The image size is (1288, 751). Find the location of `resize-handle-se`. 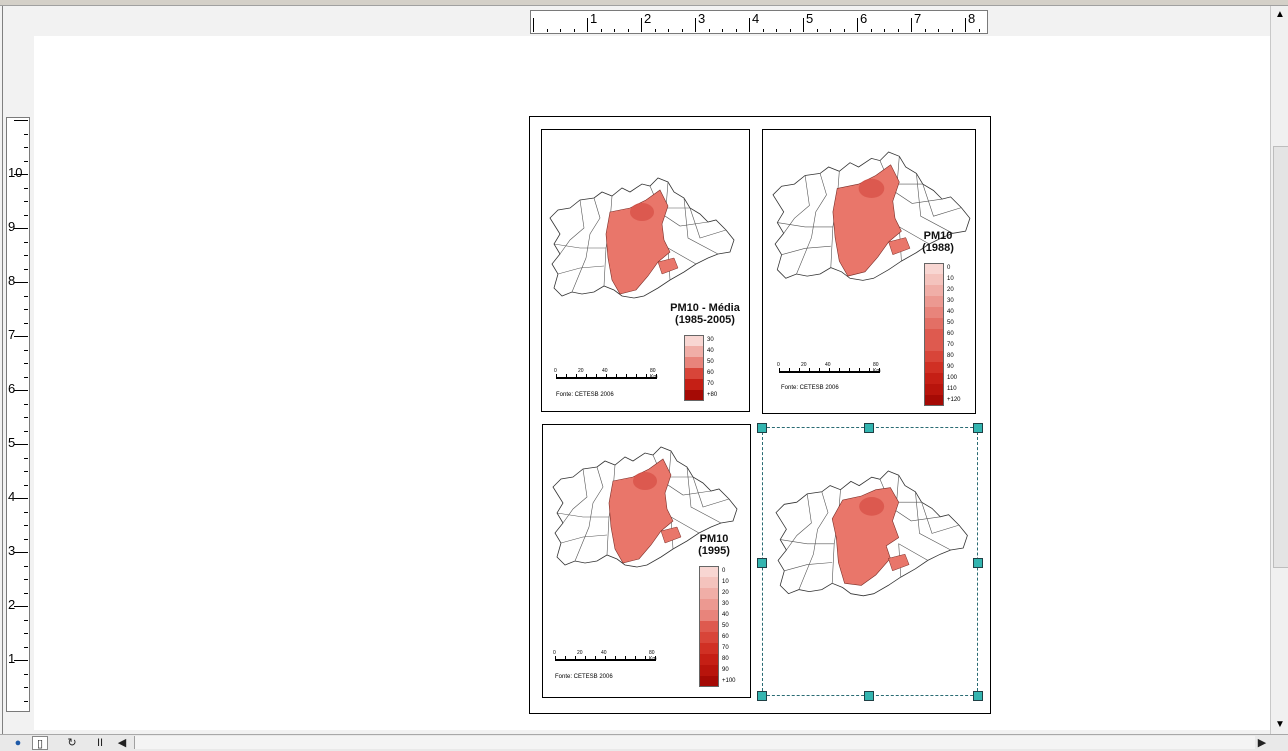

resize-handle-se is located at coordinates (978, 696).